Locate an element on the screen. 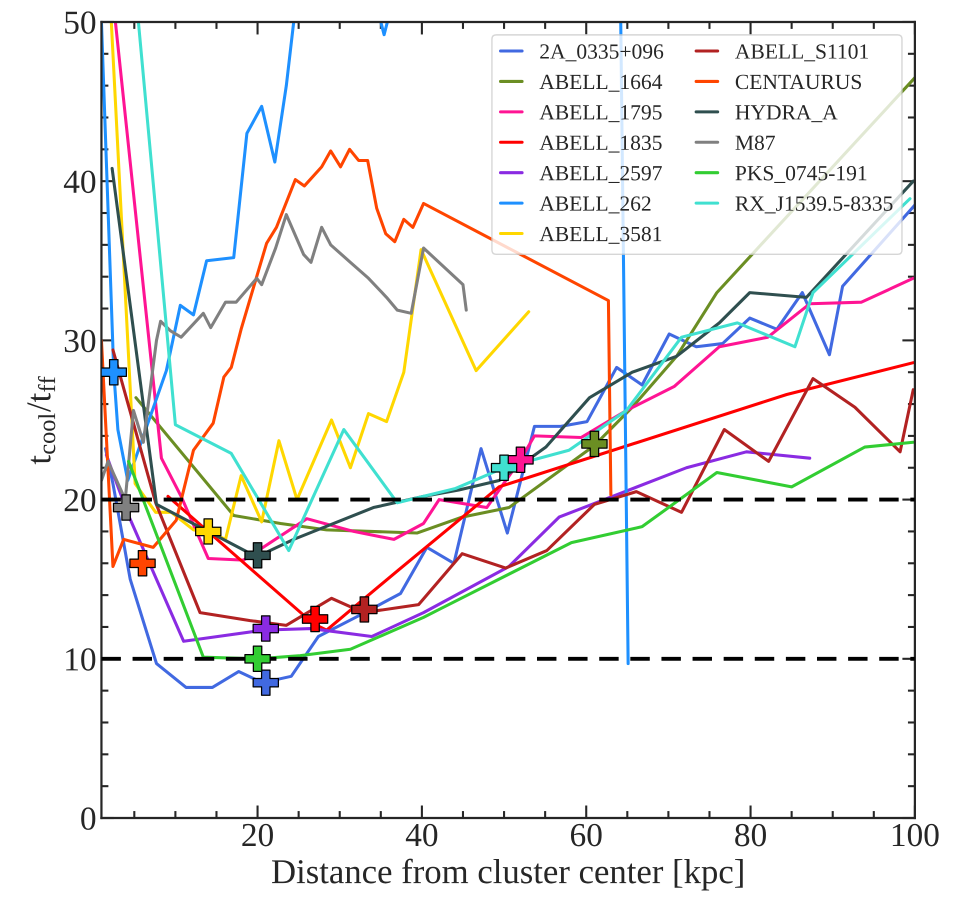  legend-label: ABELL_262 is located at coordinates (595, 205).